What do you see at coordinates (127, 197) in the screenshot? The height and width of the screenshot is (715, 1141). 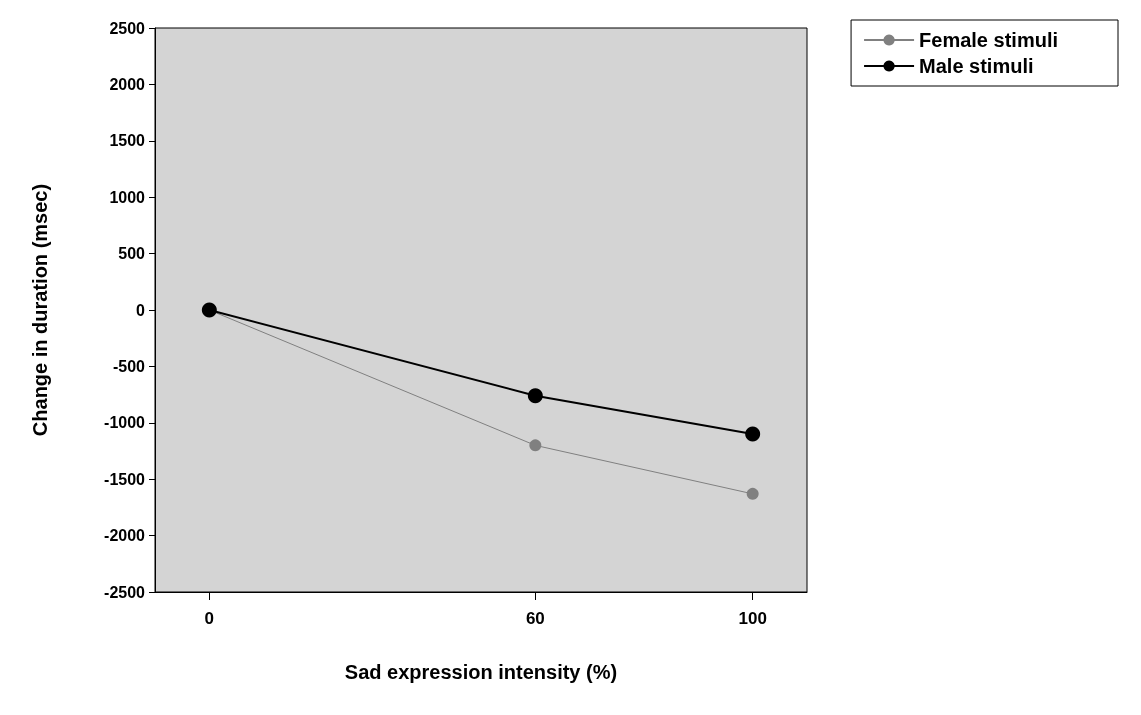 I see `y-tick-label: 1000` at bounding box center [127, 197].